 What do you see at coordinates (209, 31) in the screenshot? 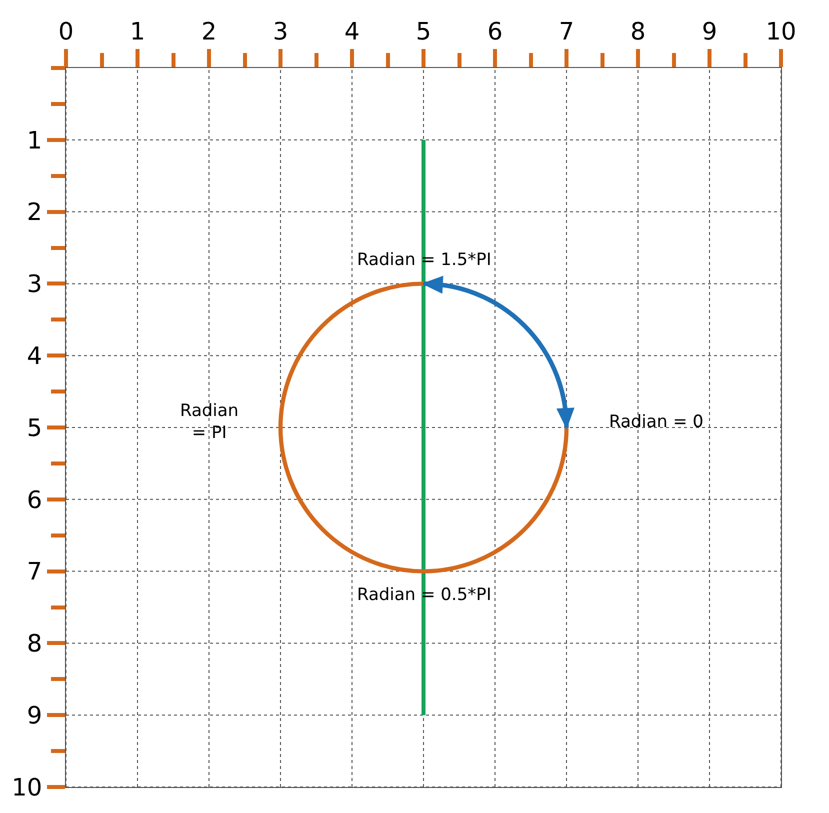
I see `x-tick-label: 2` at bounding box center [209, 31].